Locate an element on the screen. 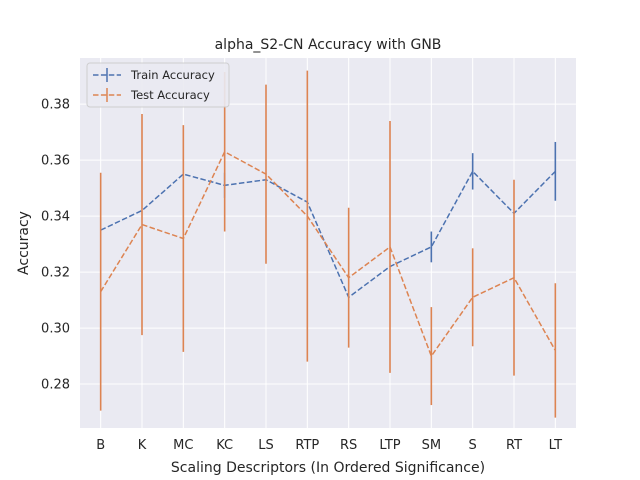  legend-entry-test: Test Accuracy is located at coordinates (151, 95).